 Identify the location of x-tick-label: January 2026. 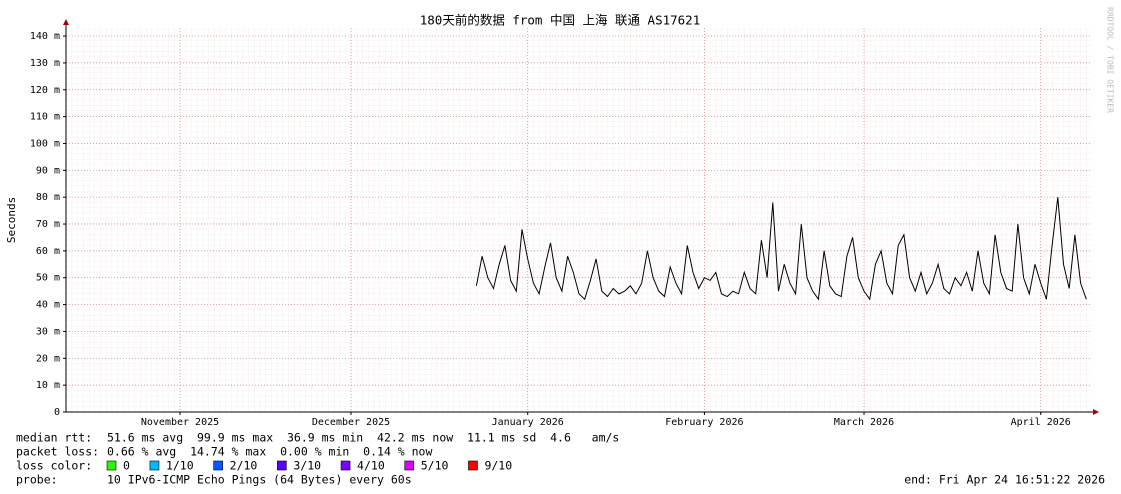
(528, 422).